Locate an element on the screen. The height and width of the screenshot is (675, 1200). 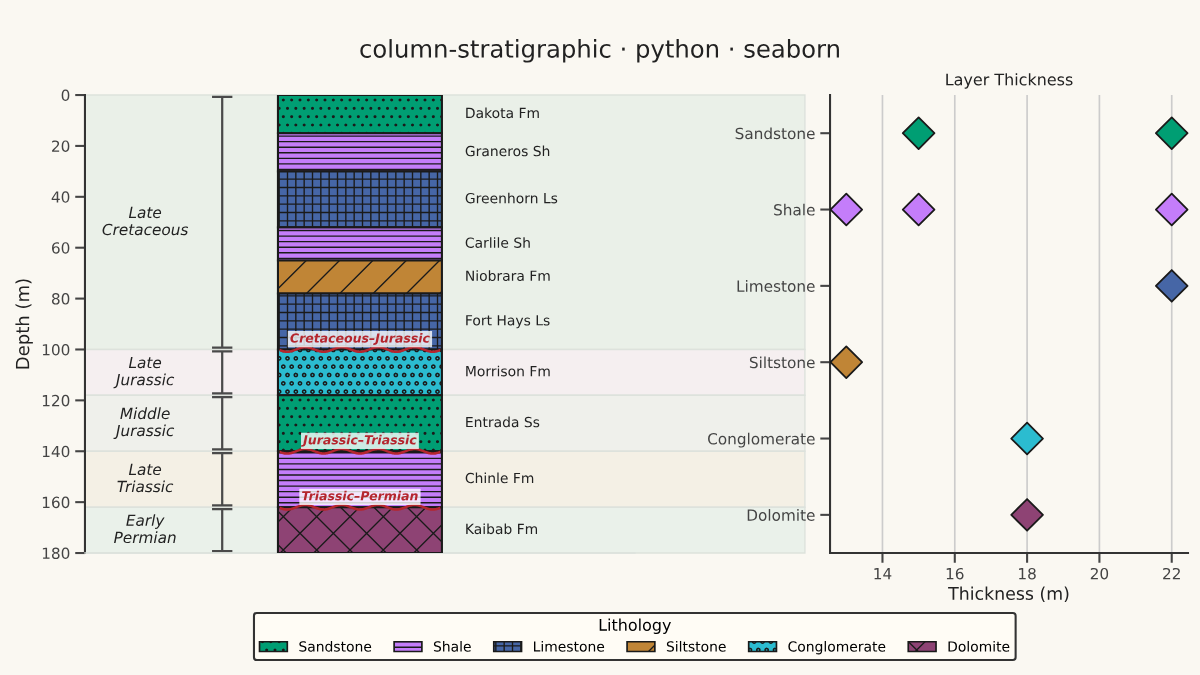
y-tick-label: 60 is located at coordinates (61, 248).